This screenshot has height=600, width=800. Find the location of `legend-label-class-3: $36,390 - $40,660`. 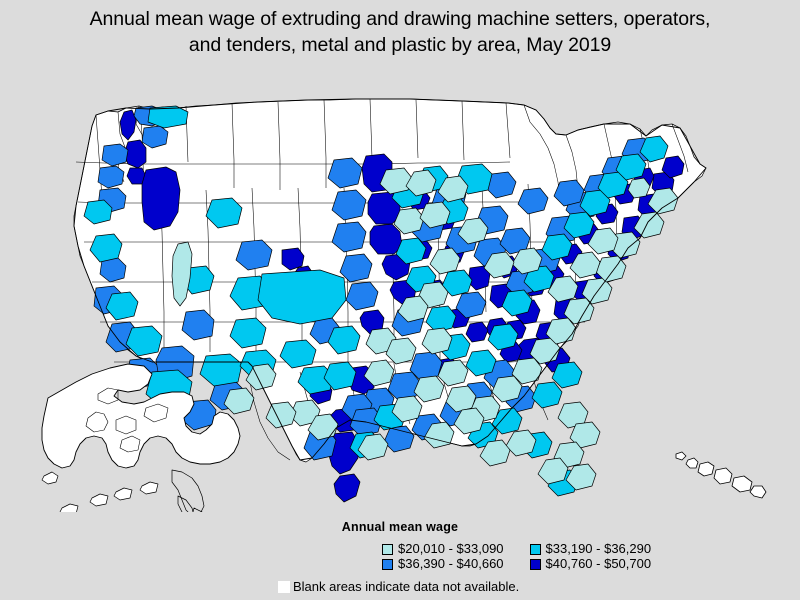

legend-label-class-3: $36,390 - $40,660 is located at coordinates (451, 563).